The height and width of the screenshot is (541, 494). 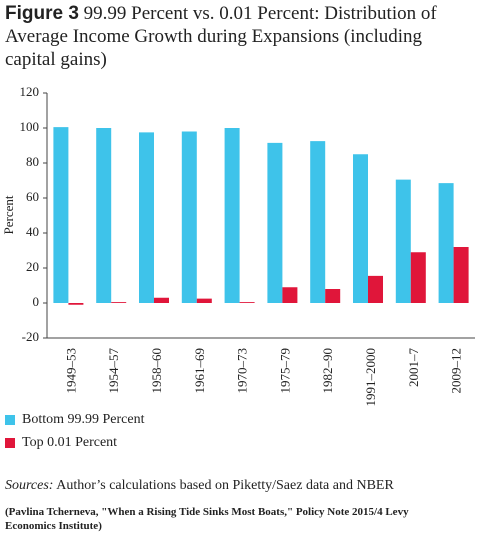 What do you see at coordinates (36, 301) in the screenshot?
I see `y-tick-label: 0` at bounding box center [36, 301].